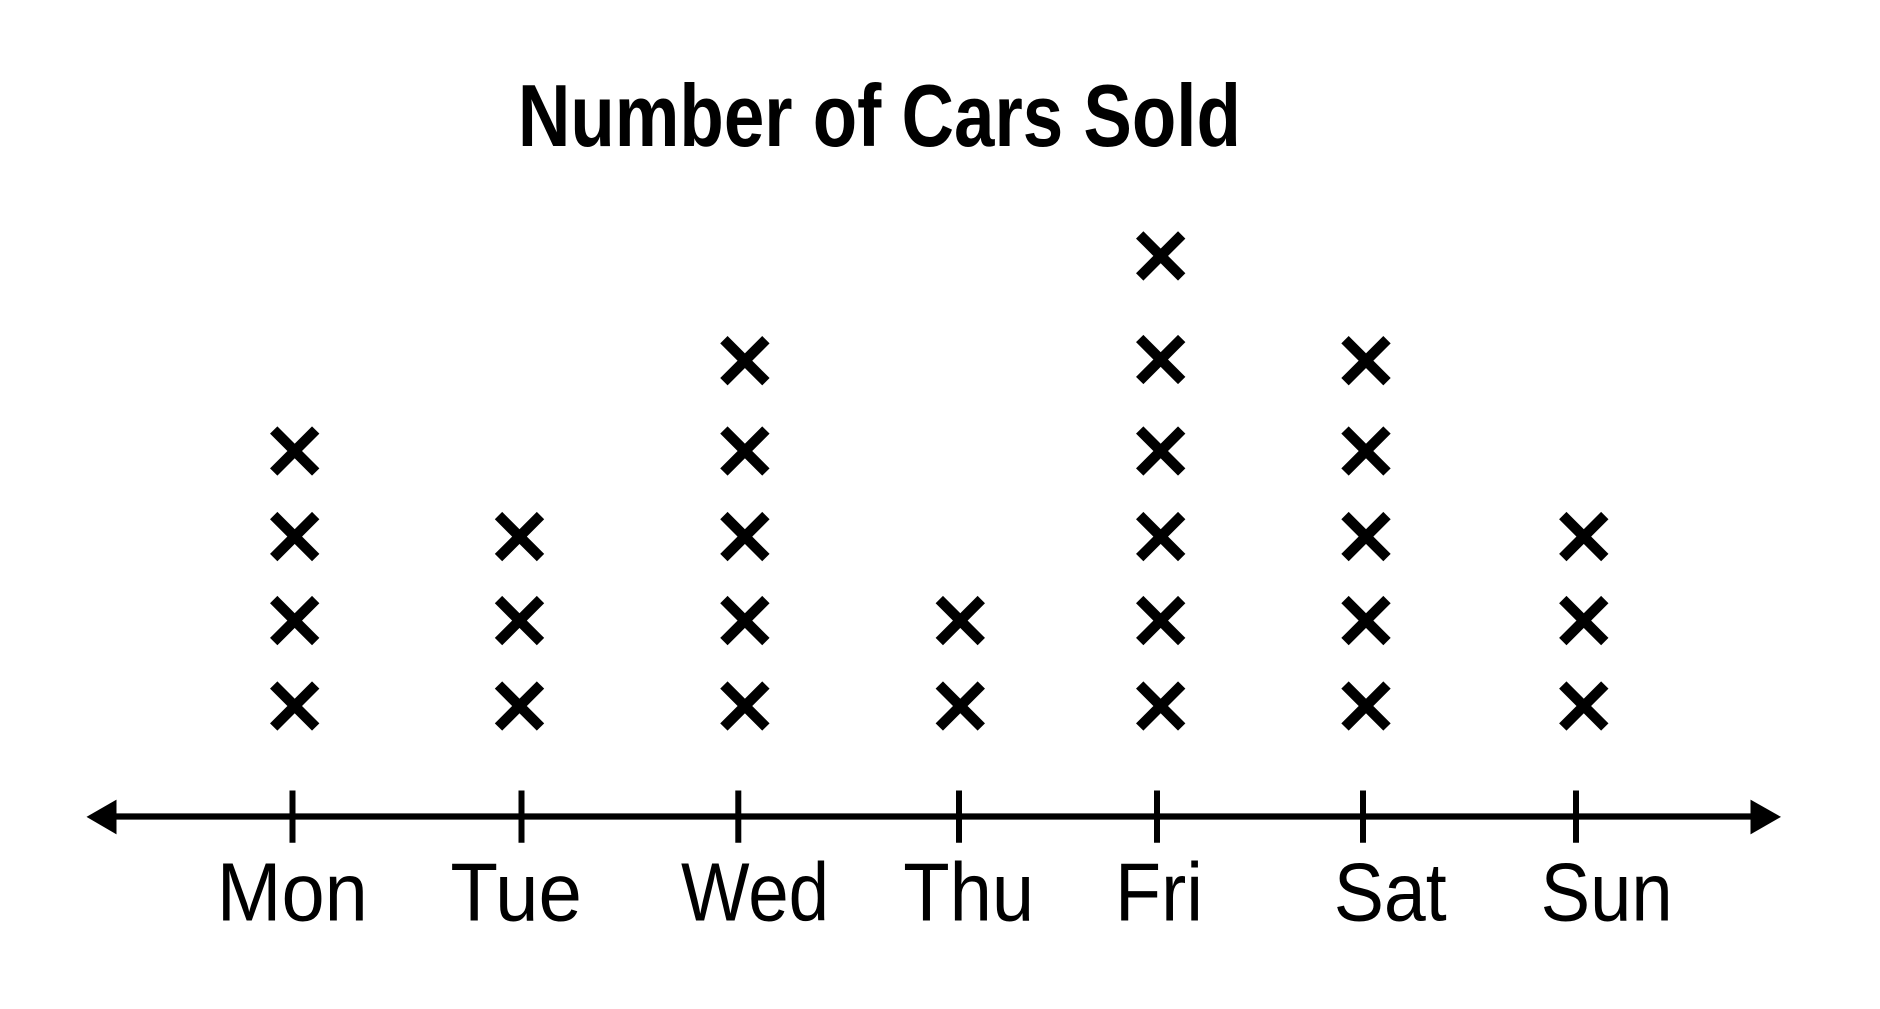 Image resolution: width=1880 pixels, height=1009 pixels. What do you see at coordinates (1159, 892) in the screenshot?
I see `svg-text: Fri` at bounding box center [1159, 892].